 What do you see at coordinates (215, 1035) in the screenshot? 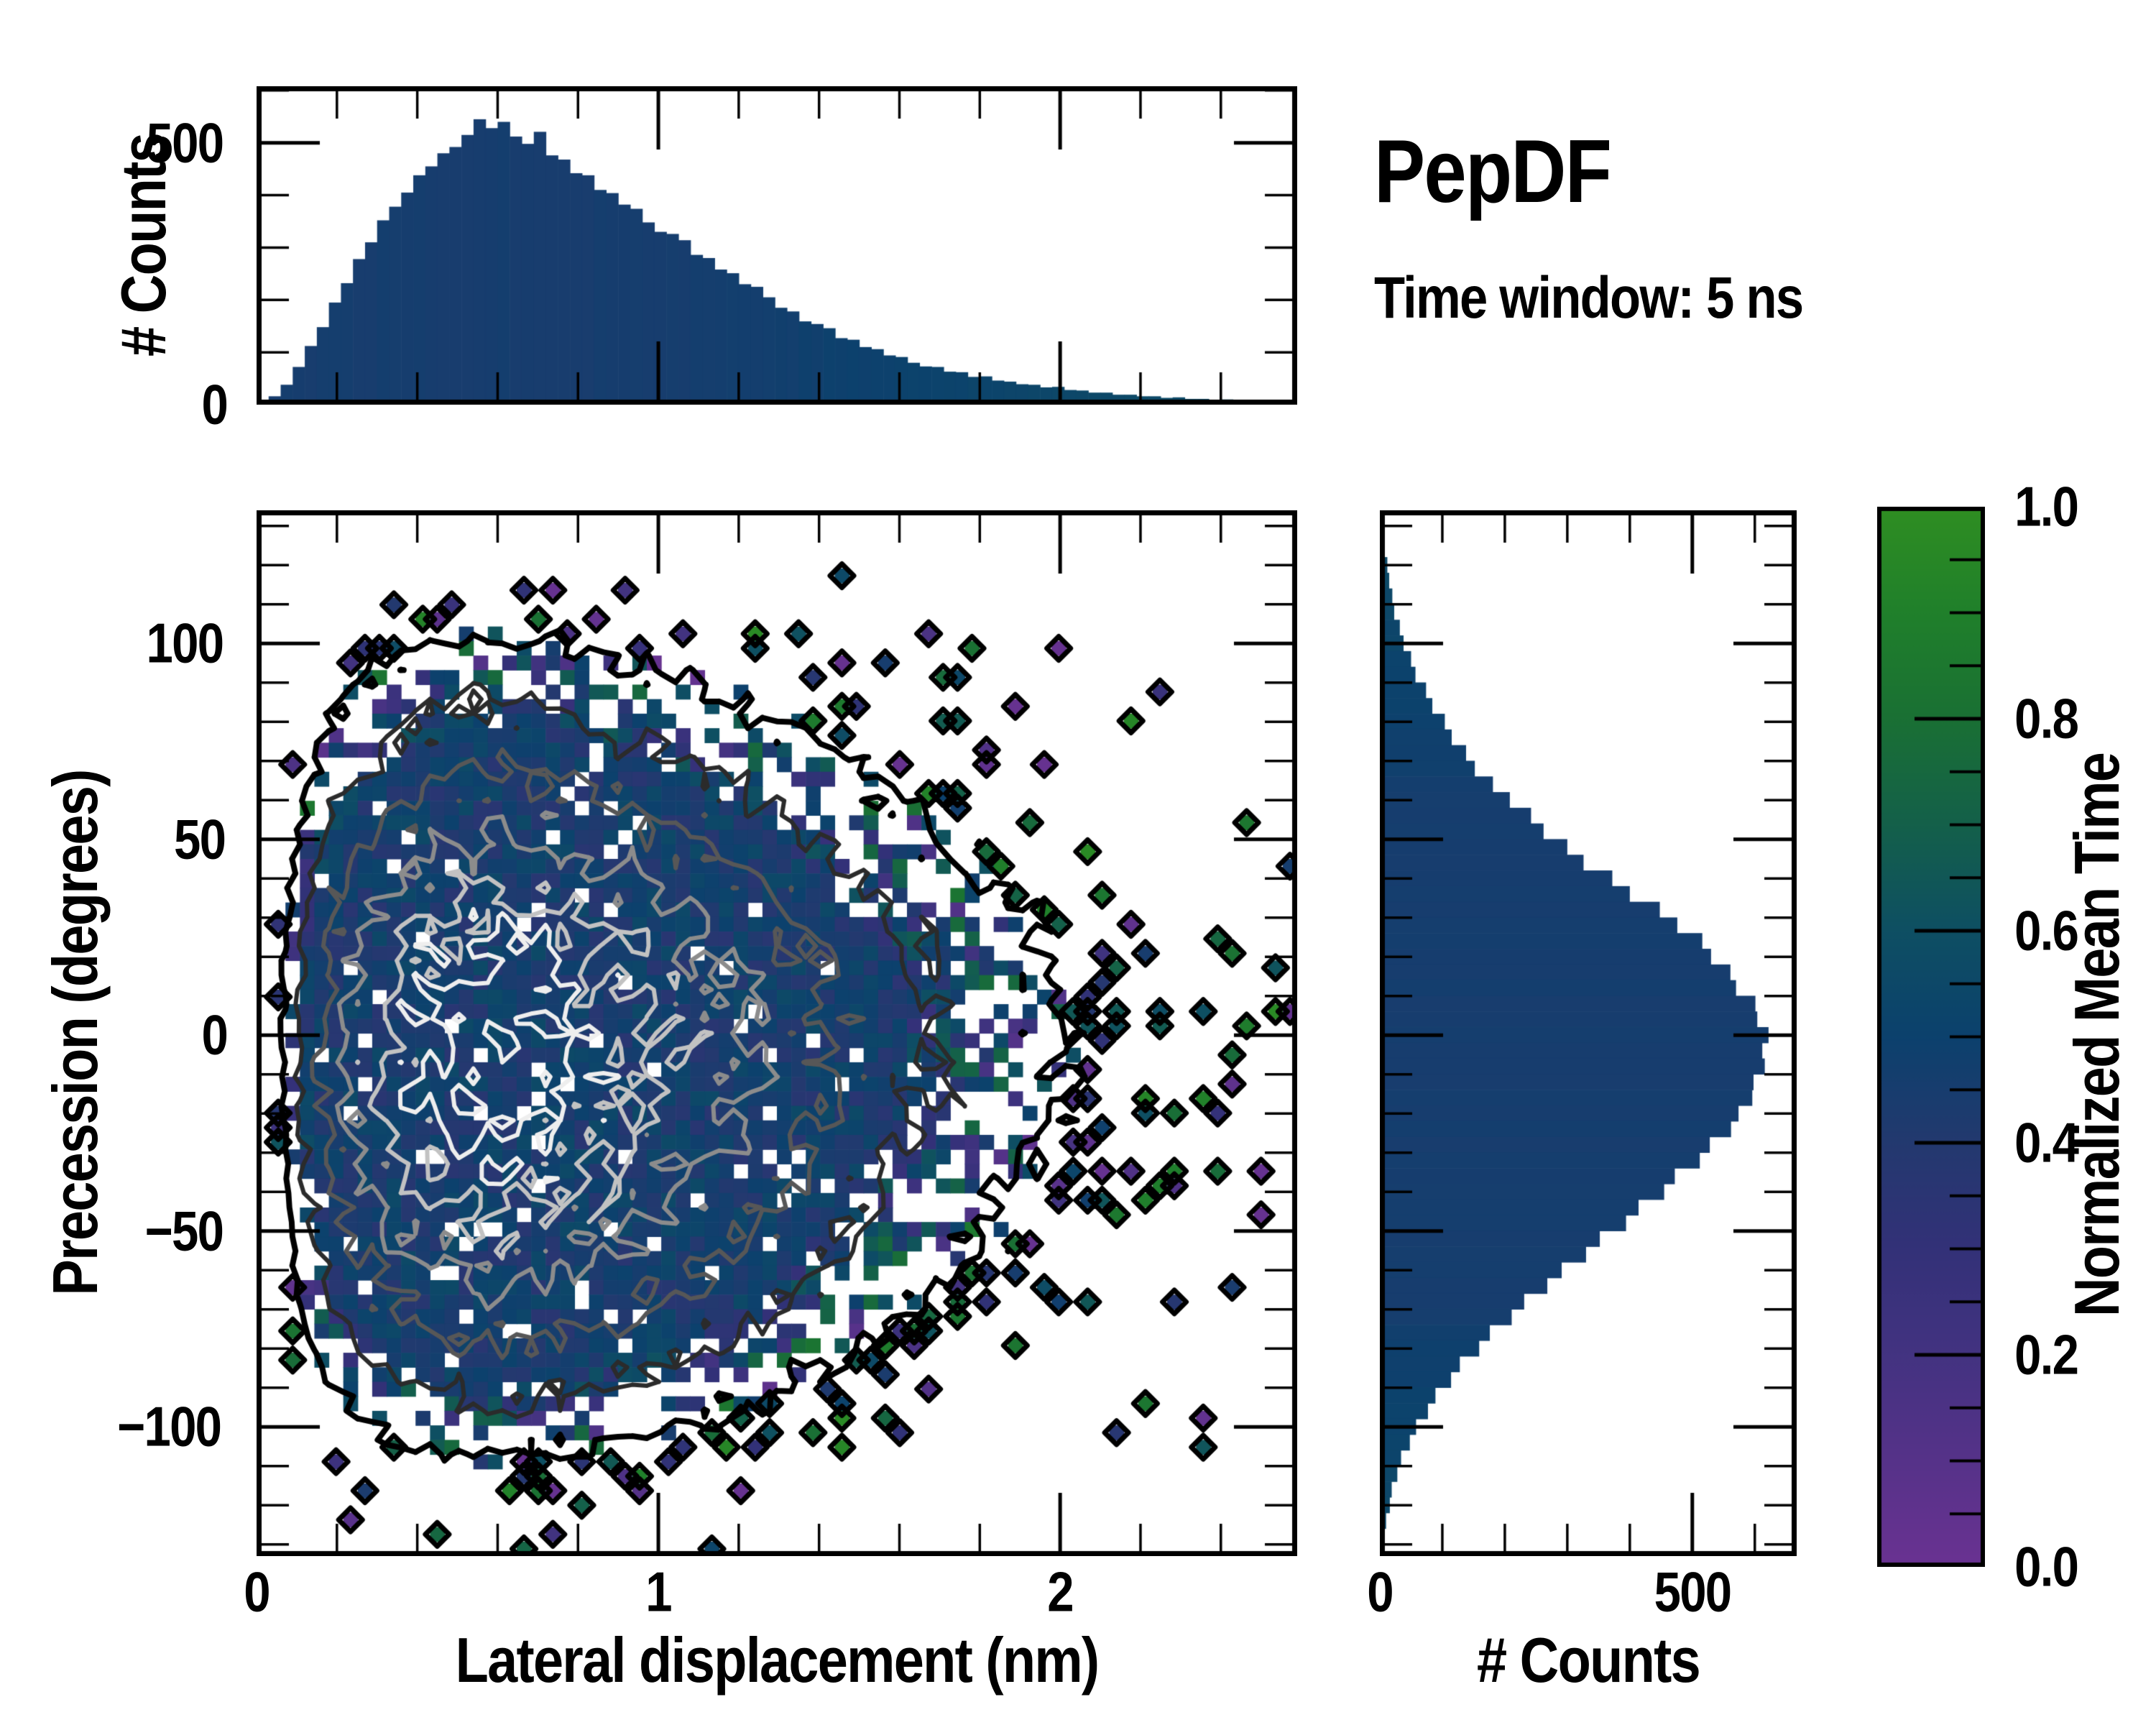
I see `main-ytick-label: 0` at bounding box center [215, 1035].